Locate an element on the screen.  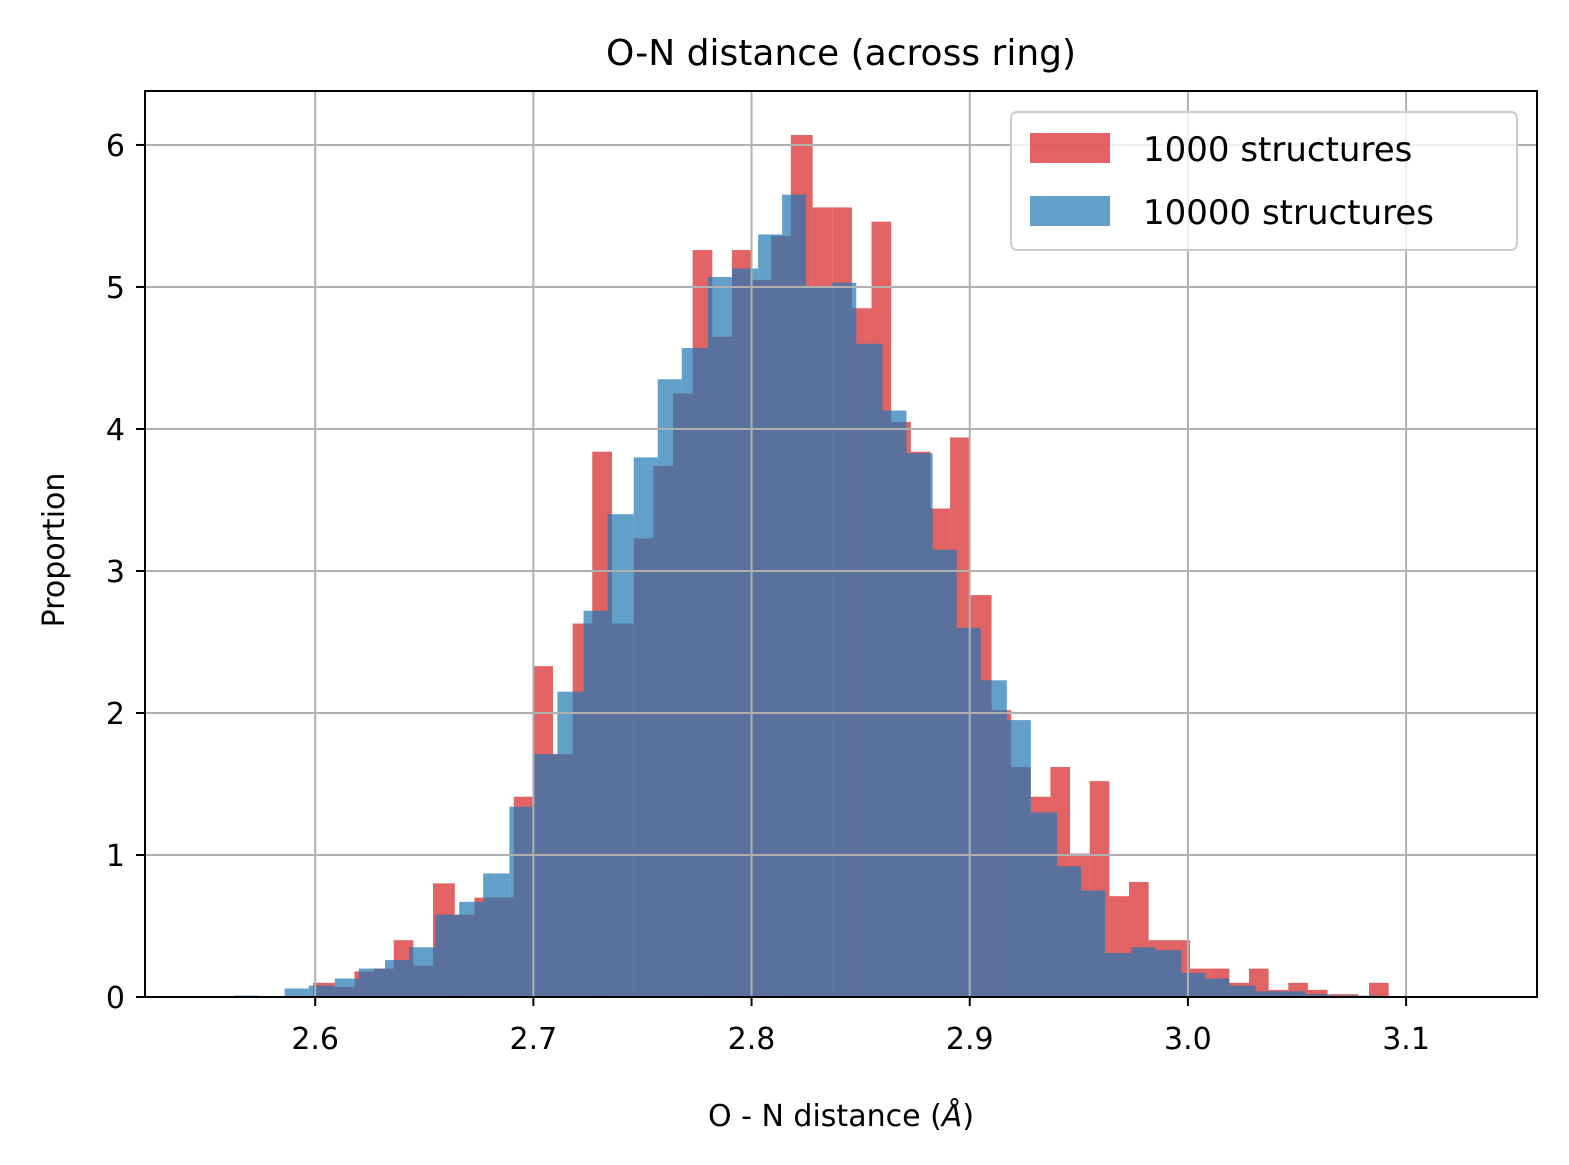
y-axis-label: Proportion is located at coordinates (54, 550).